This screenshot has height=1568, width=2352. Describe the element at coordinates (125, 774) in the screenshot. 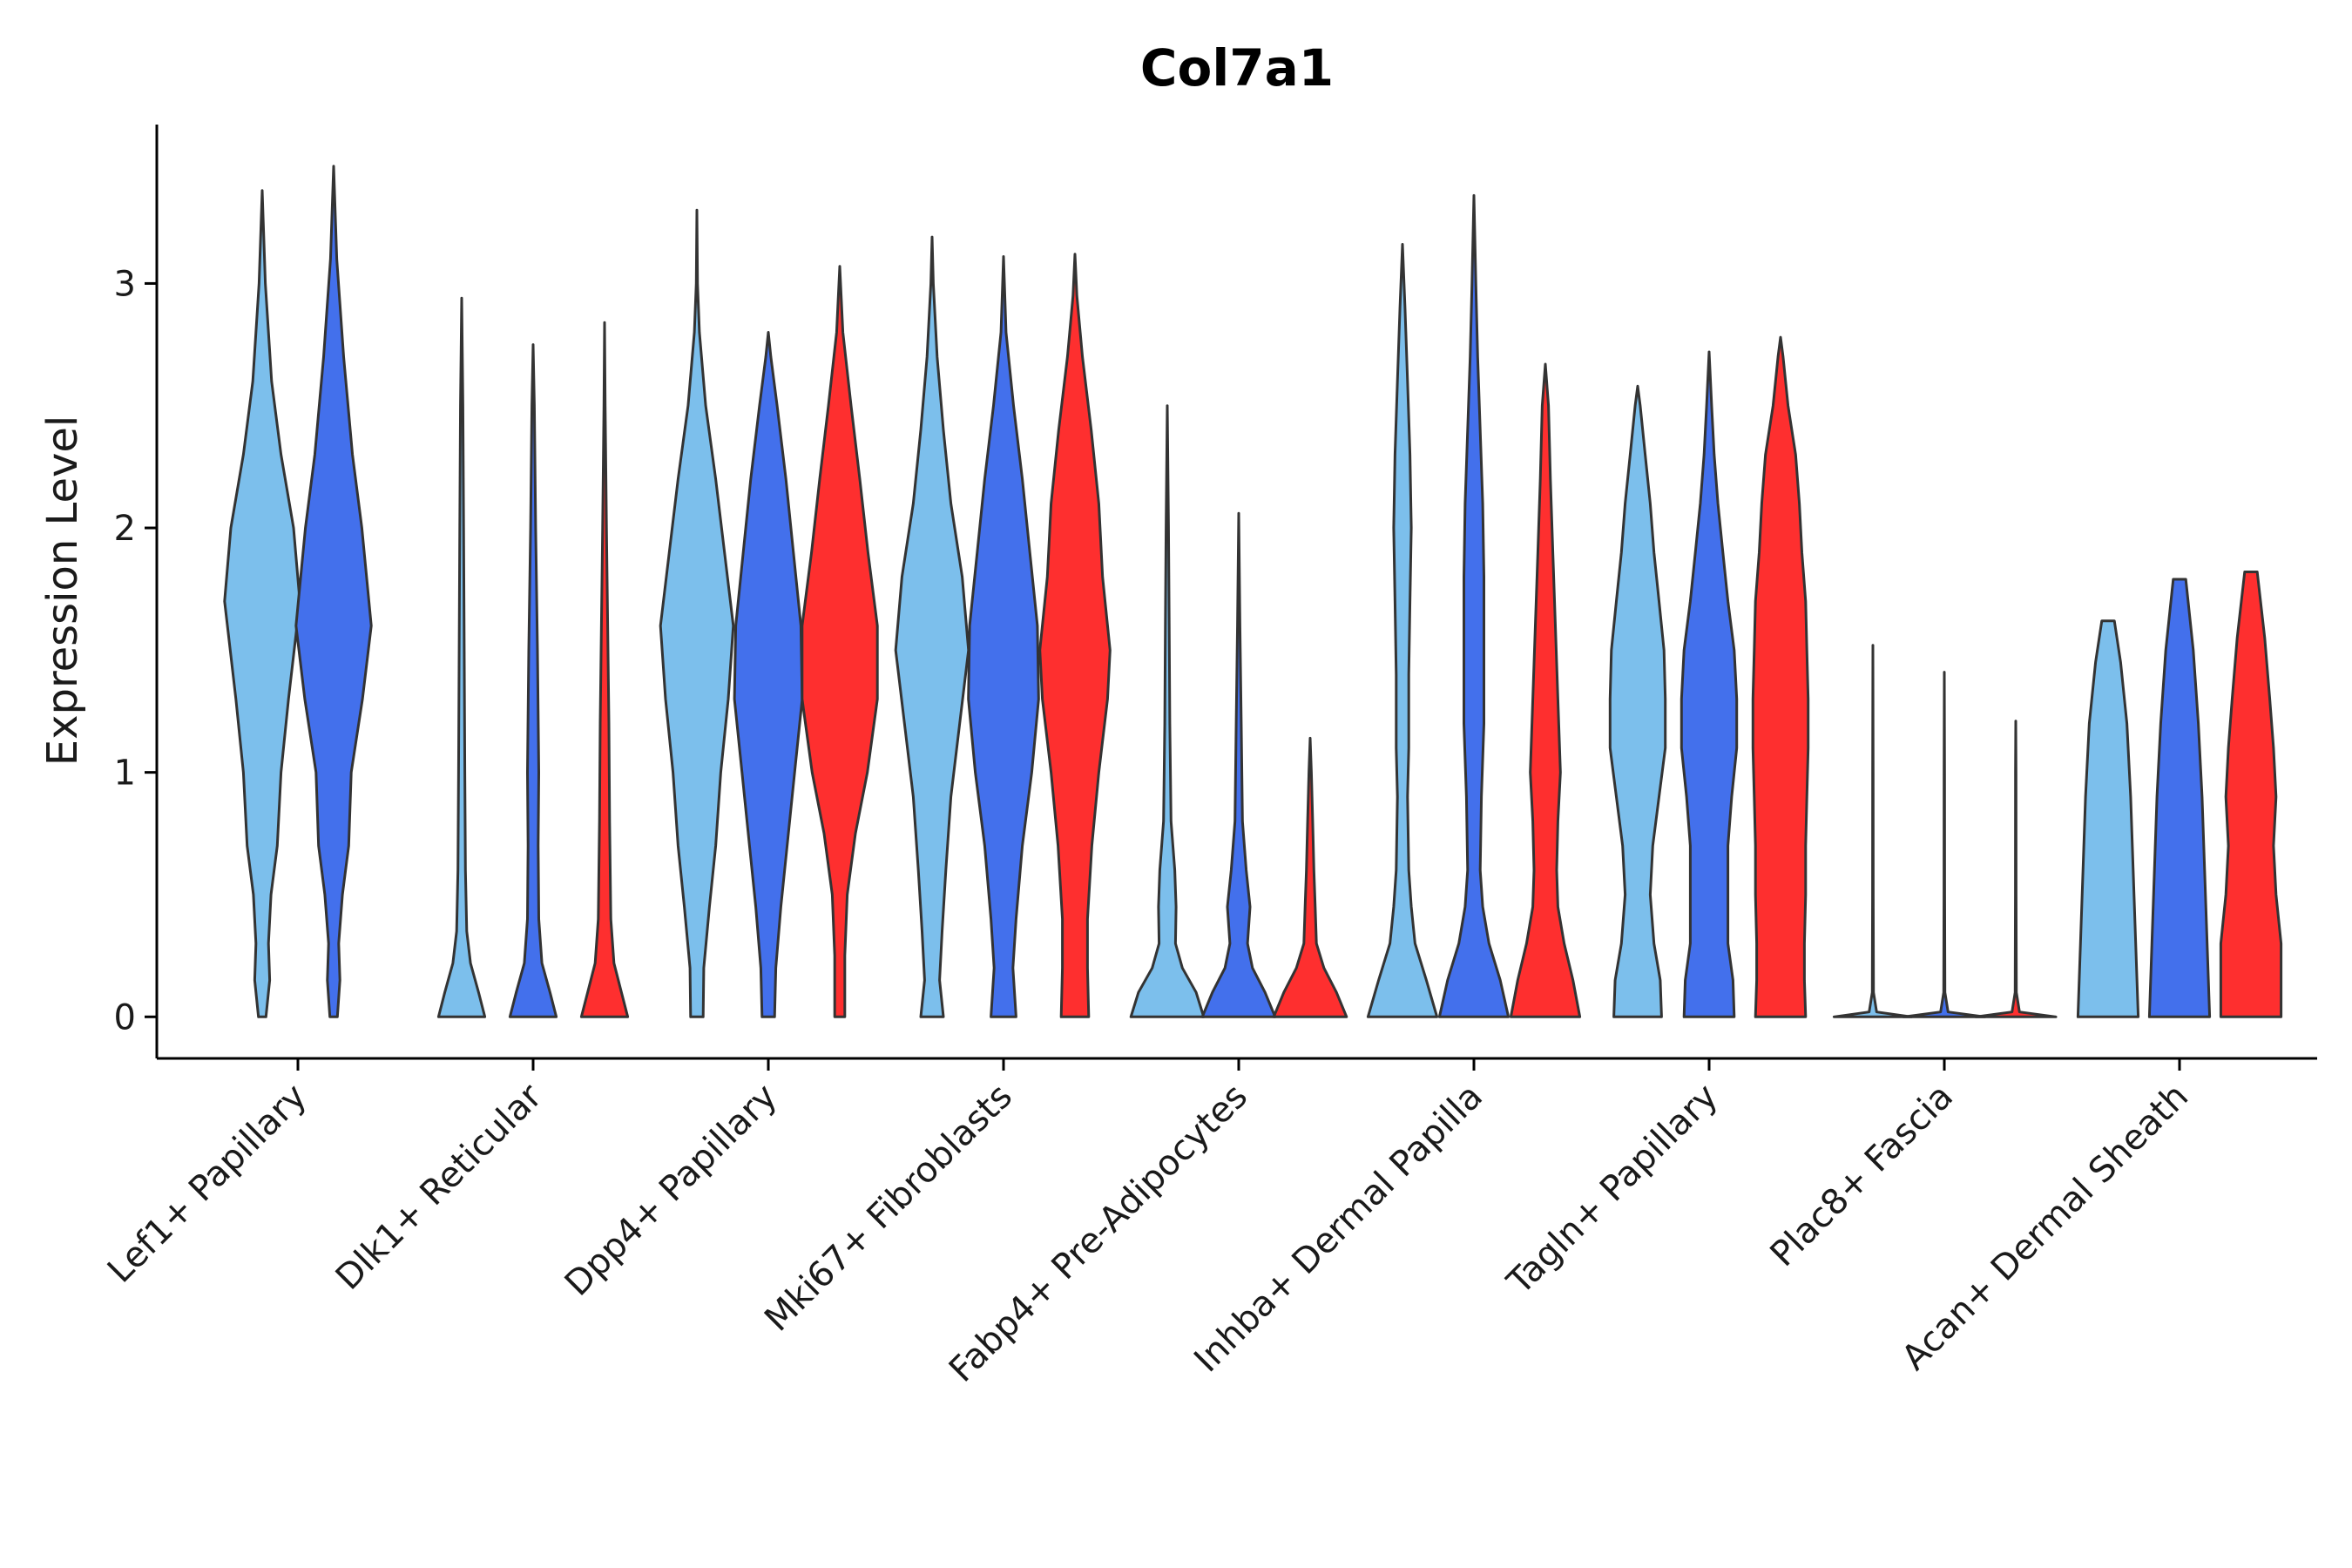

I see `y-tick-label: 1` at that location.